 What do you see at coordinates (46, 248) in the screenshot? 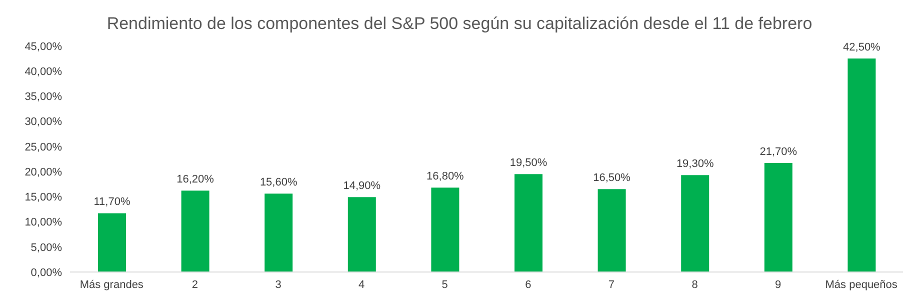
I see `y-tick-label: 5,00%` at bounding box center [46, 248].